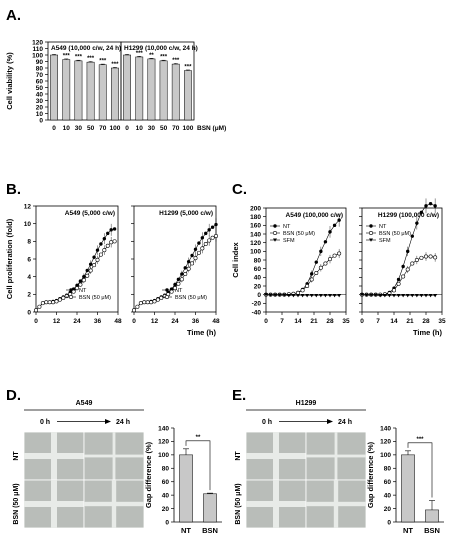  Describe the element at coordinates (259, 295) in the screenshot. I see `y-tick-label: 0` at that location.